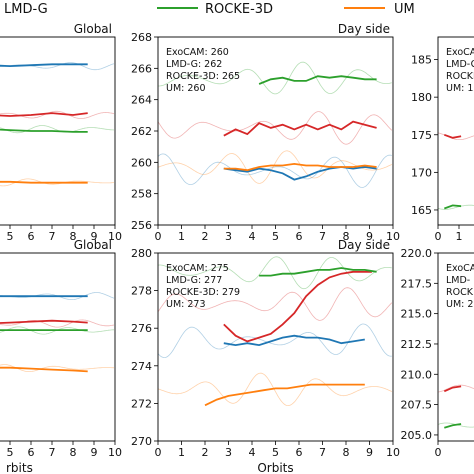 The image size is (474, 474). Describe the element at coordinates (186, 304) in the screenshot. I see `annotation-text: UM: 273` at that location.